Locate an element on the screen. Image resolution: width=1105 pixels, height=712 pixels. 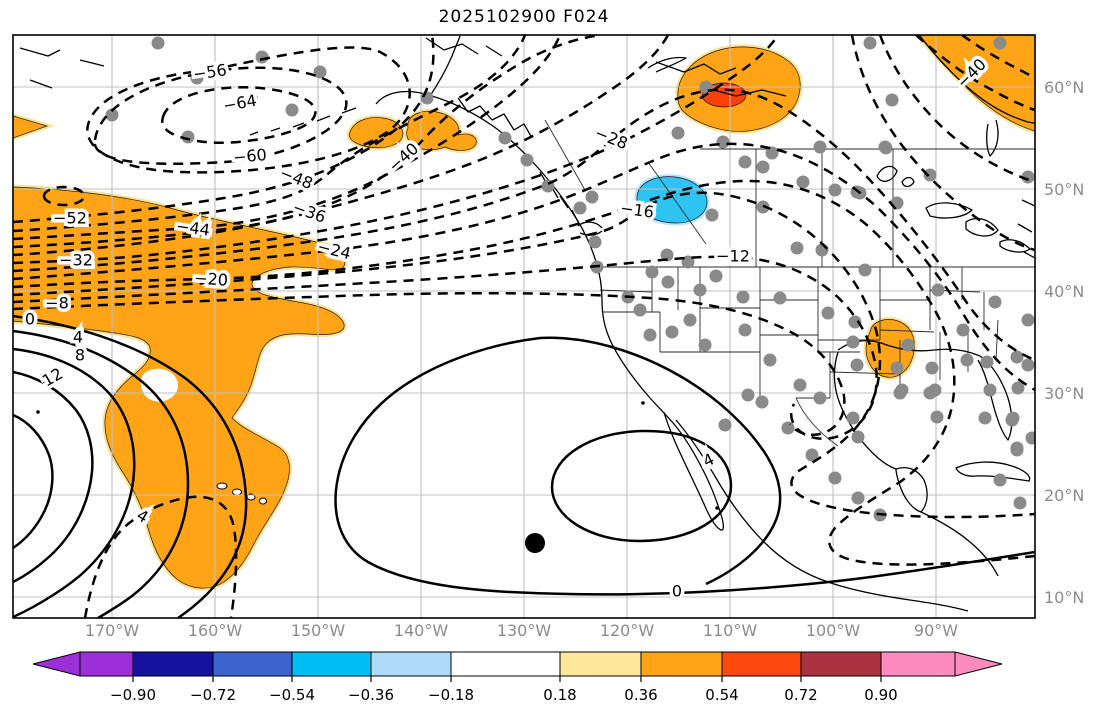
lon-tick-label: 170°W is located at coordinates (112, 630).